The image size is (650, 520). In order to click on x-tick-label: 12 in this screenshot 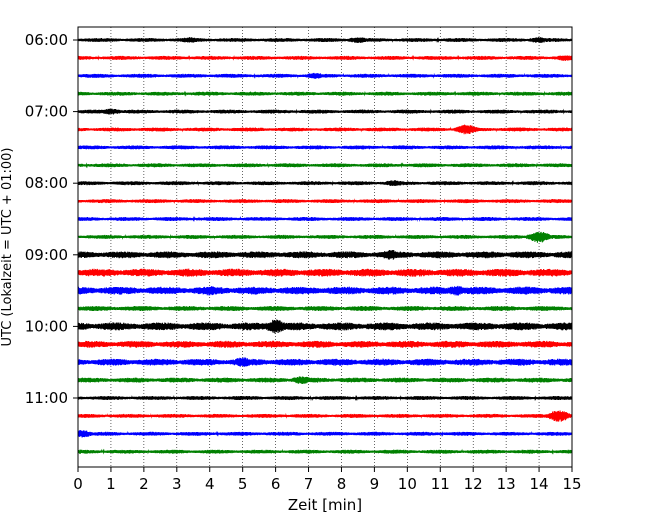, I will do `click(473, 484)`.